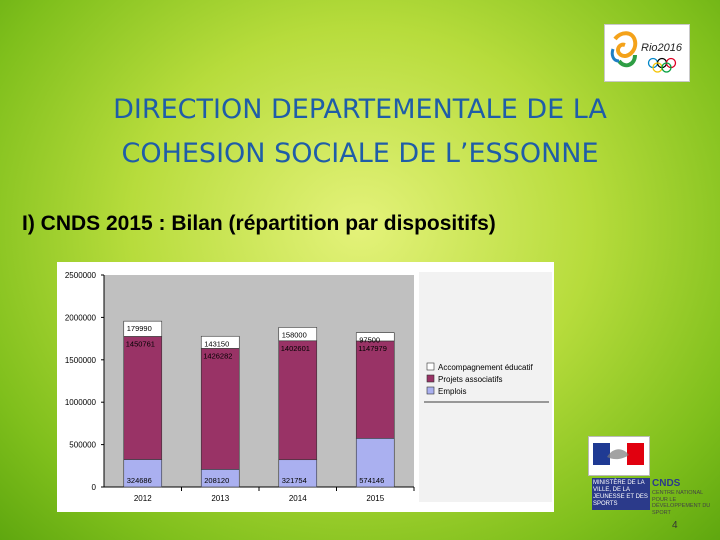 Image resolution: width=720 pixels, height=540 pixels. What do you see at coordinates (140, 343) in the screenshot?
I see `data-label: 1450761` at bounding box center [140, 343].